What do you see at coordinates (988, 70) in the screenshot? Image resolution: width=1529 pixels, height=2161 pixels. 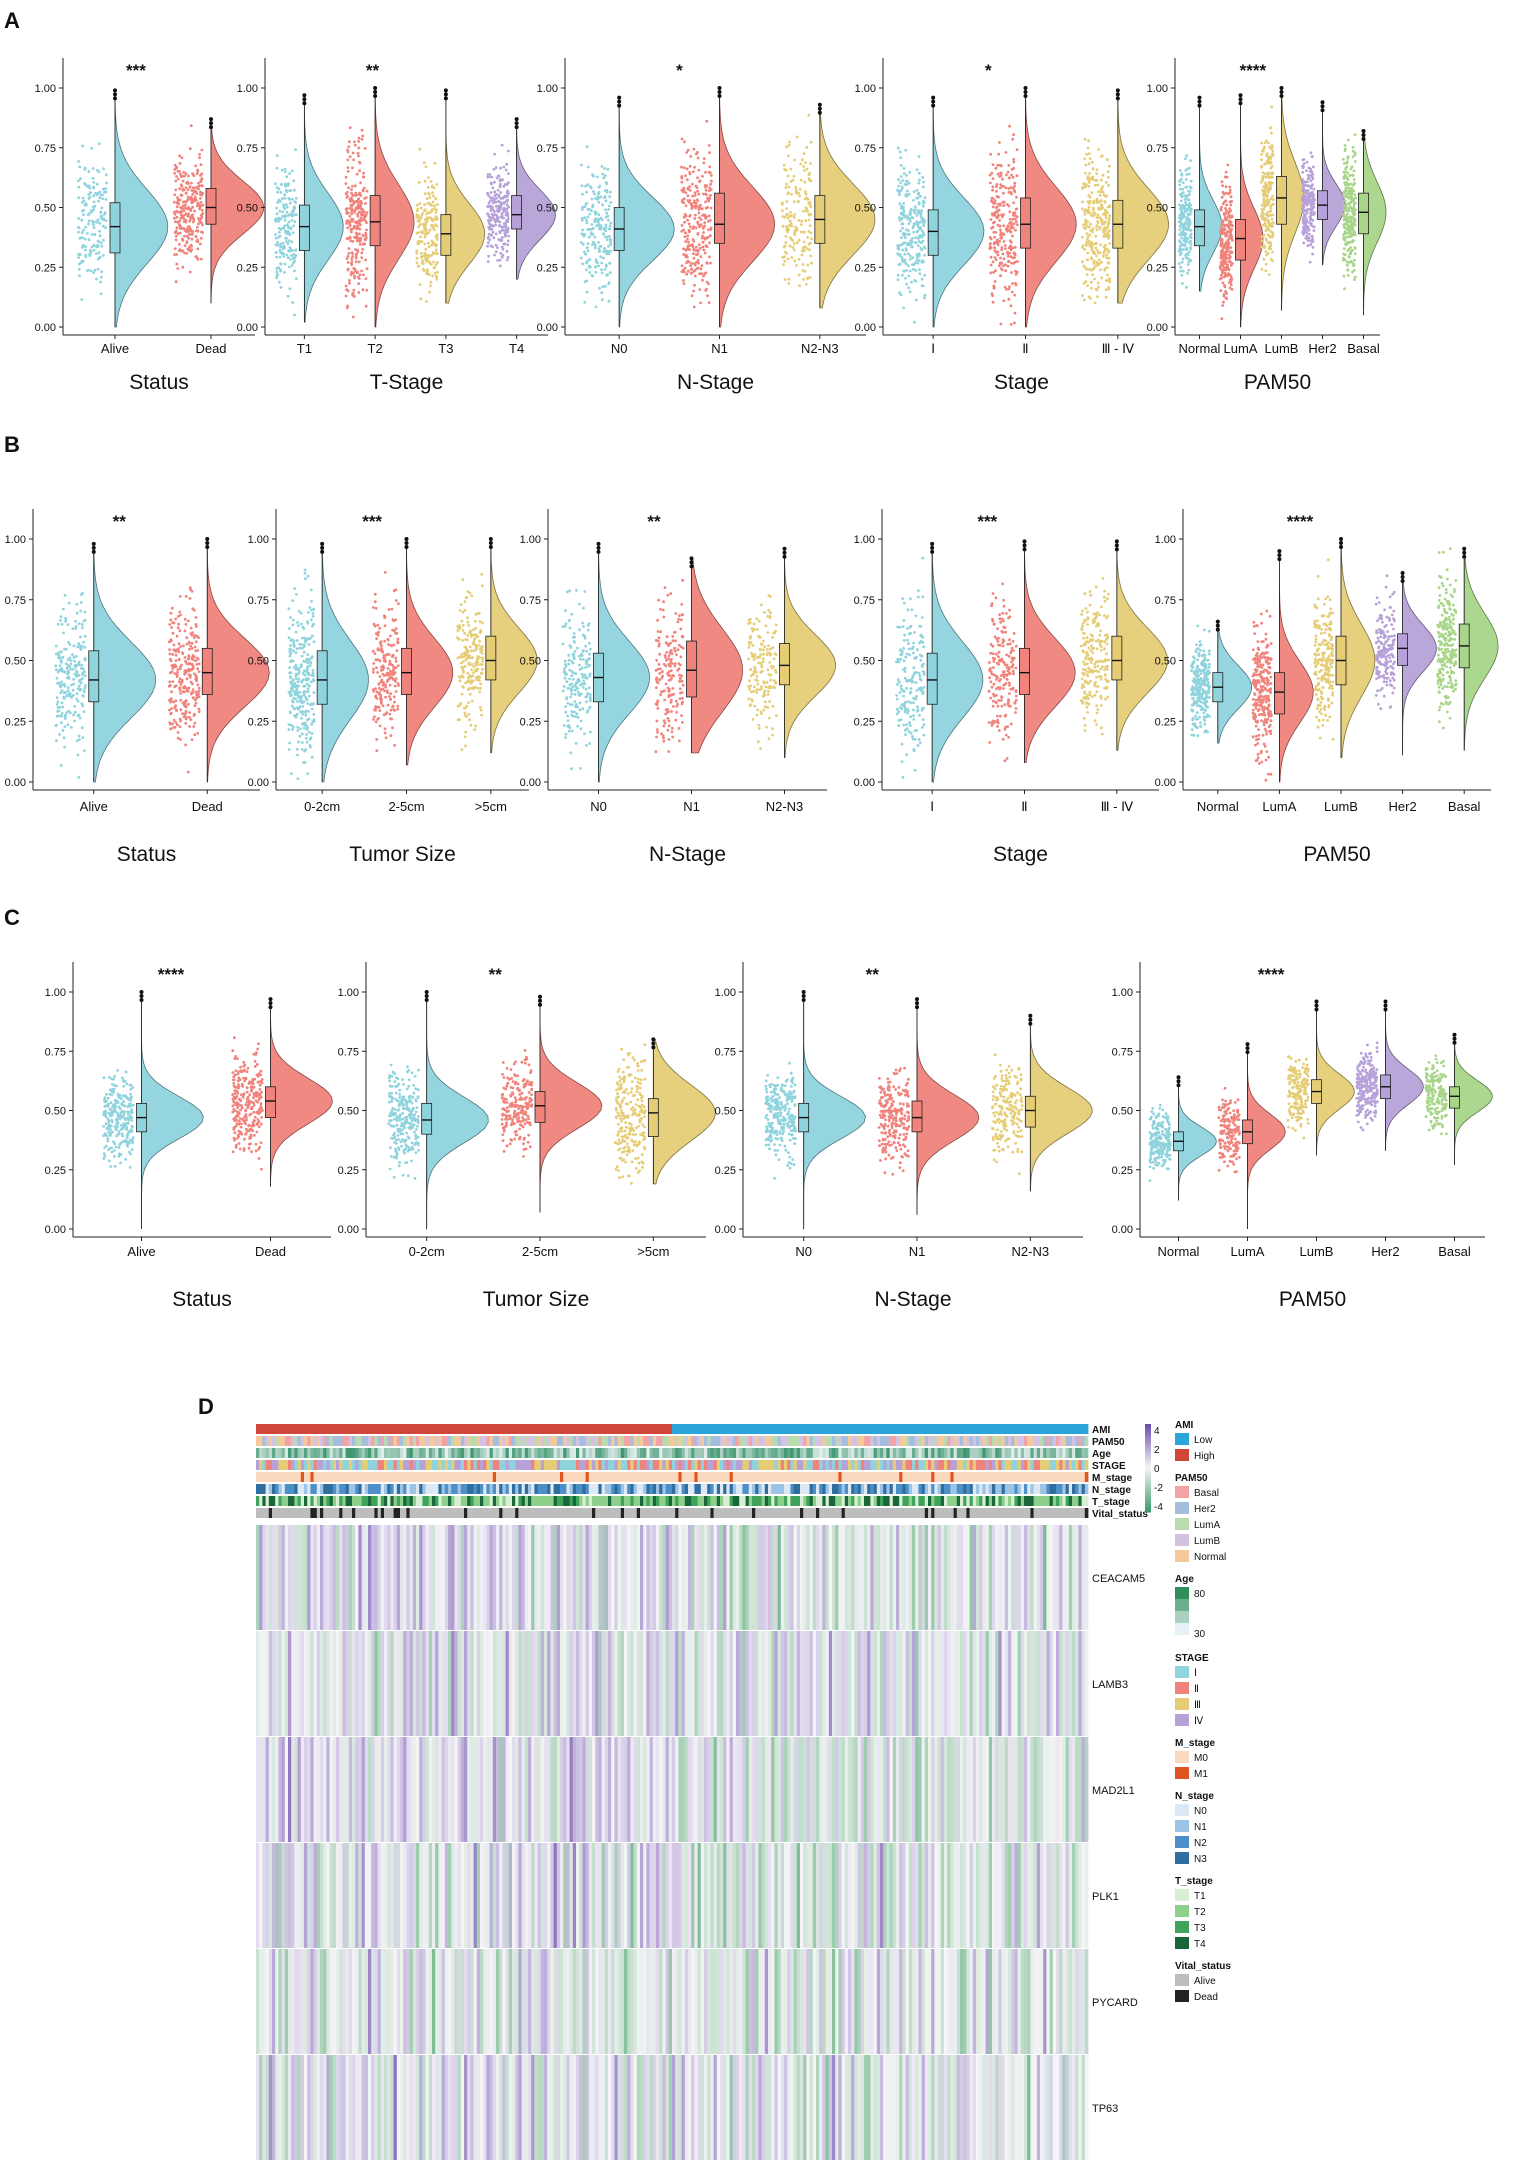 I see `significance-label: *` at bounding box center [988, 70].